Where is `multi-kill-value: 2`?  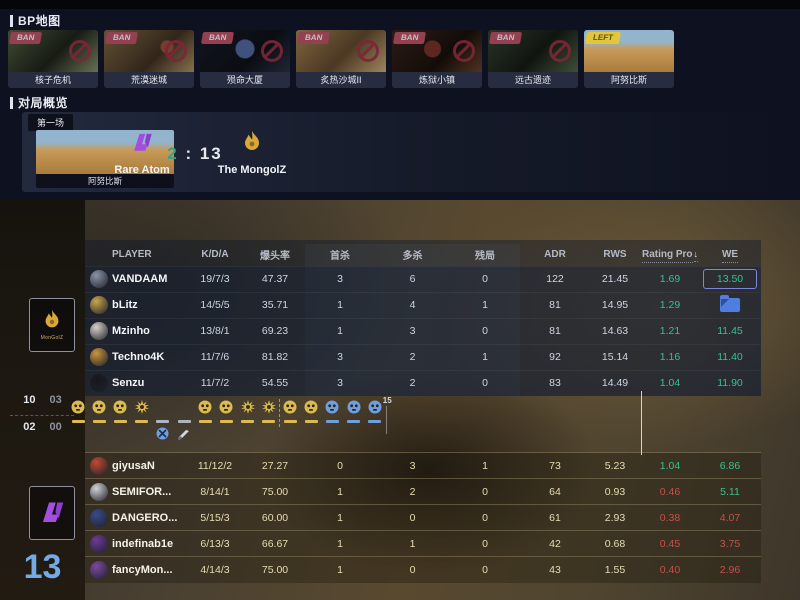 multi-kill-value: 2 is located at coordinates (412, 357).